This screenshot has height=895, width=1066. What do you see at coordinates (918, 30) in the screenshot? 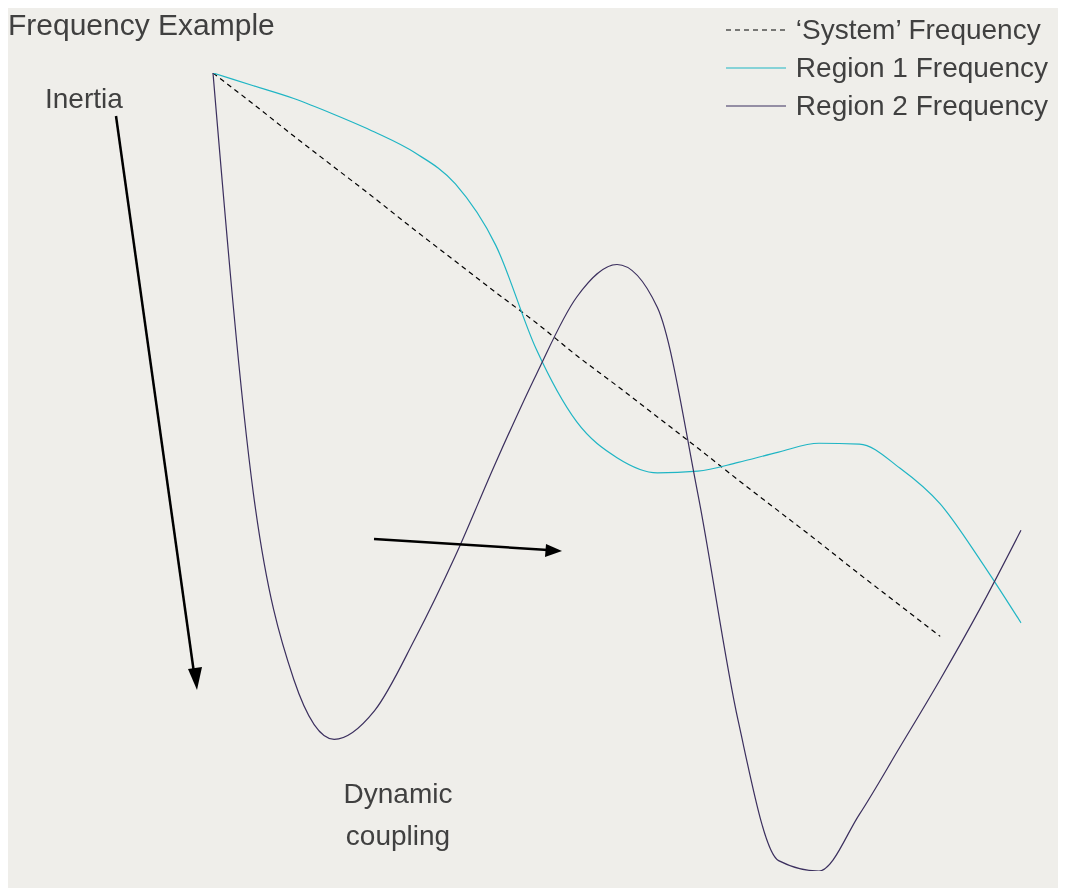
I see `legend-label: ‘System’ Frequency` at bounding box center [918, 30].